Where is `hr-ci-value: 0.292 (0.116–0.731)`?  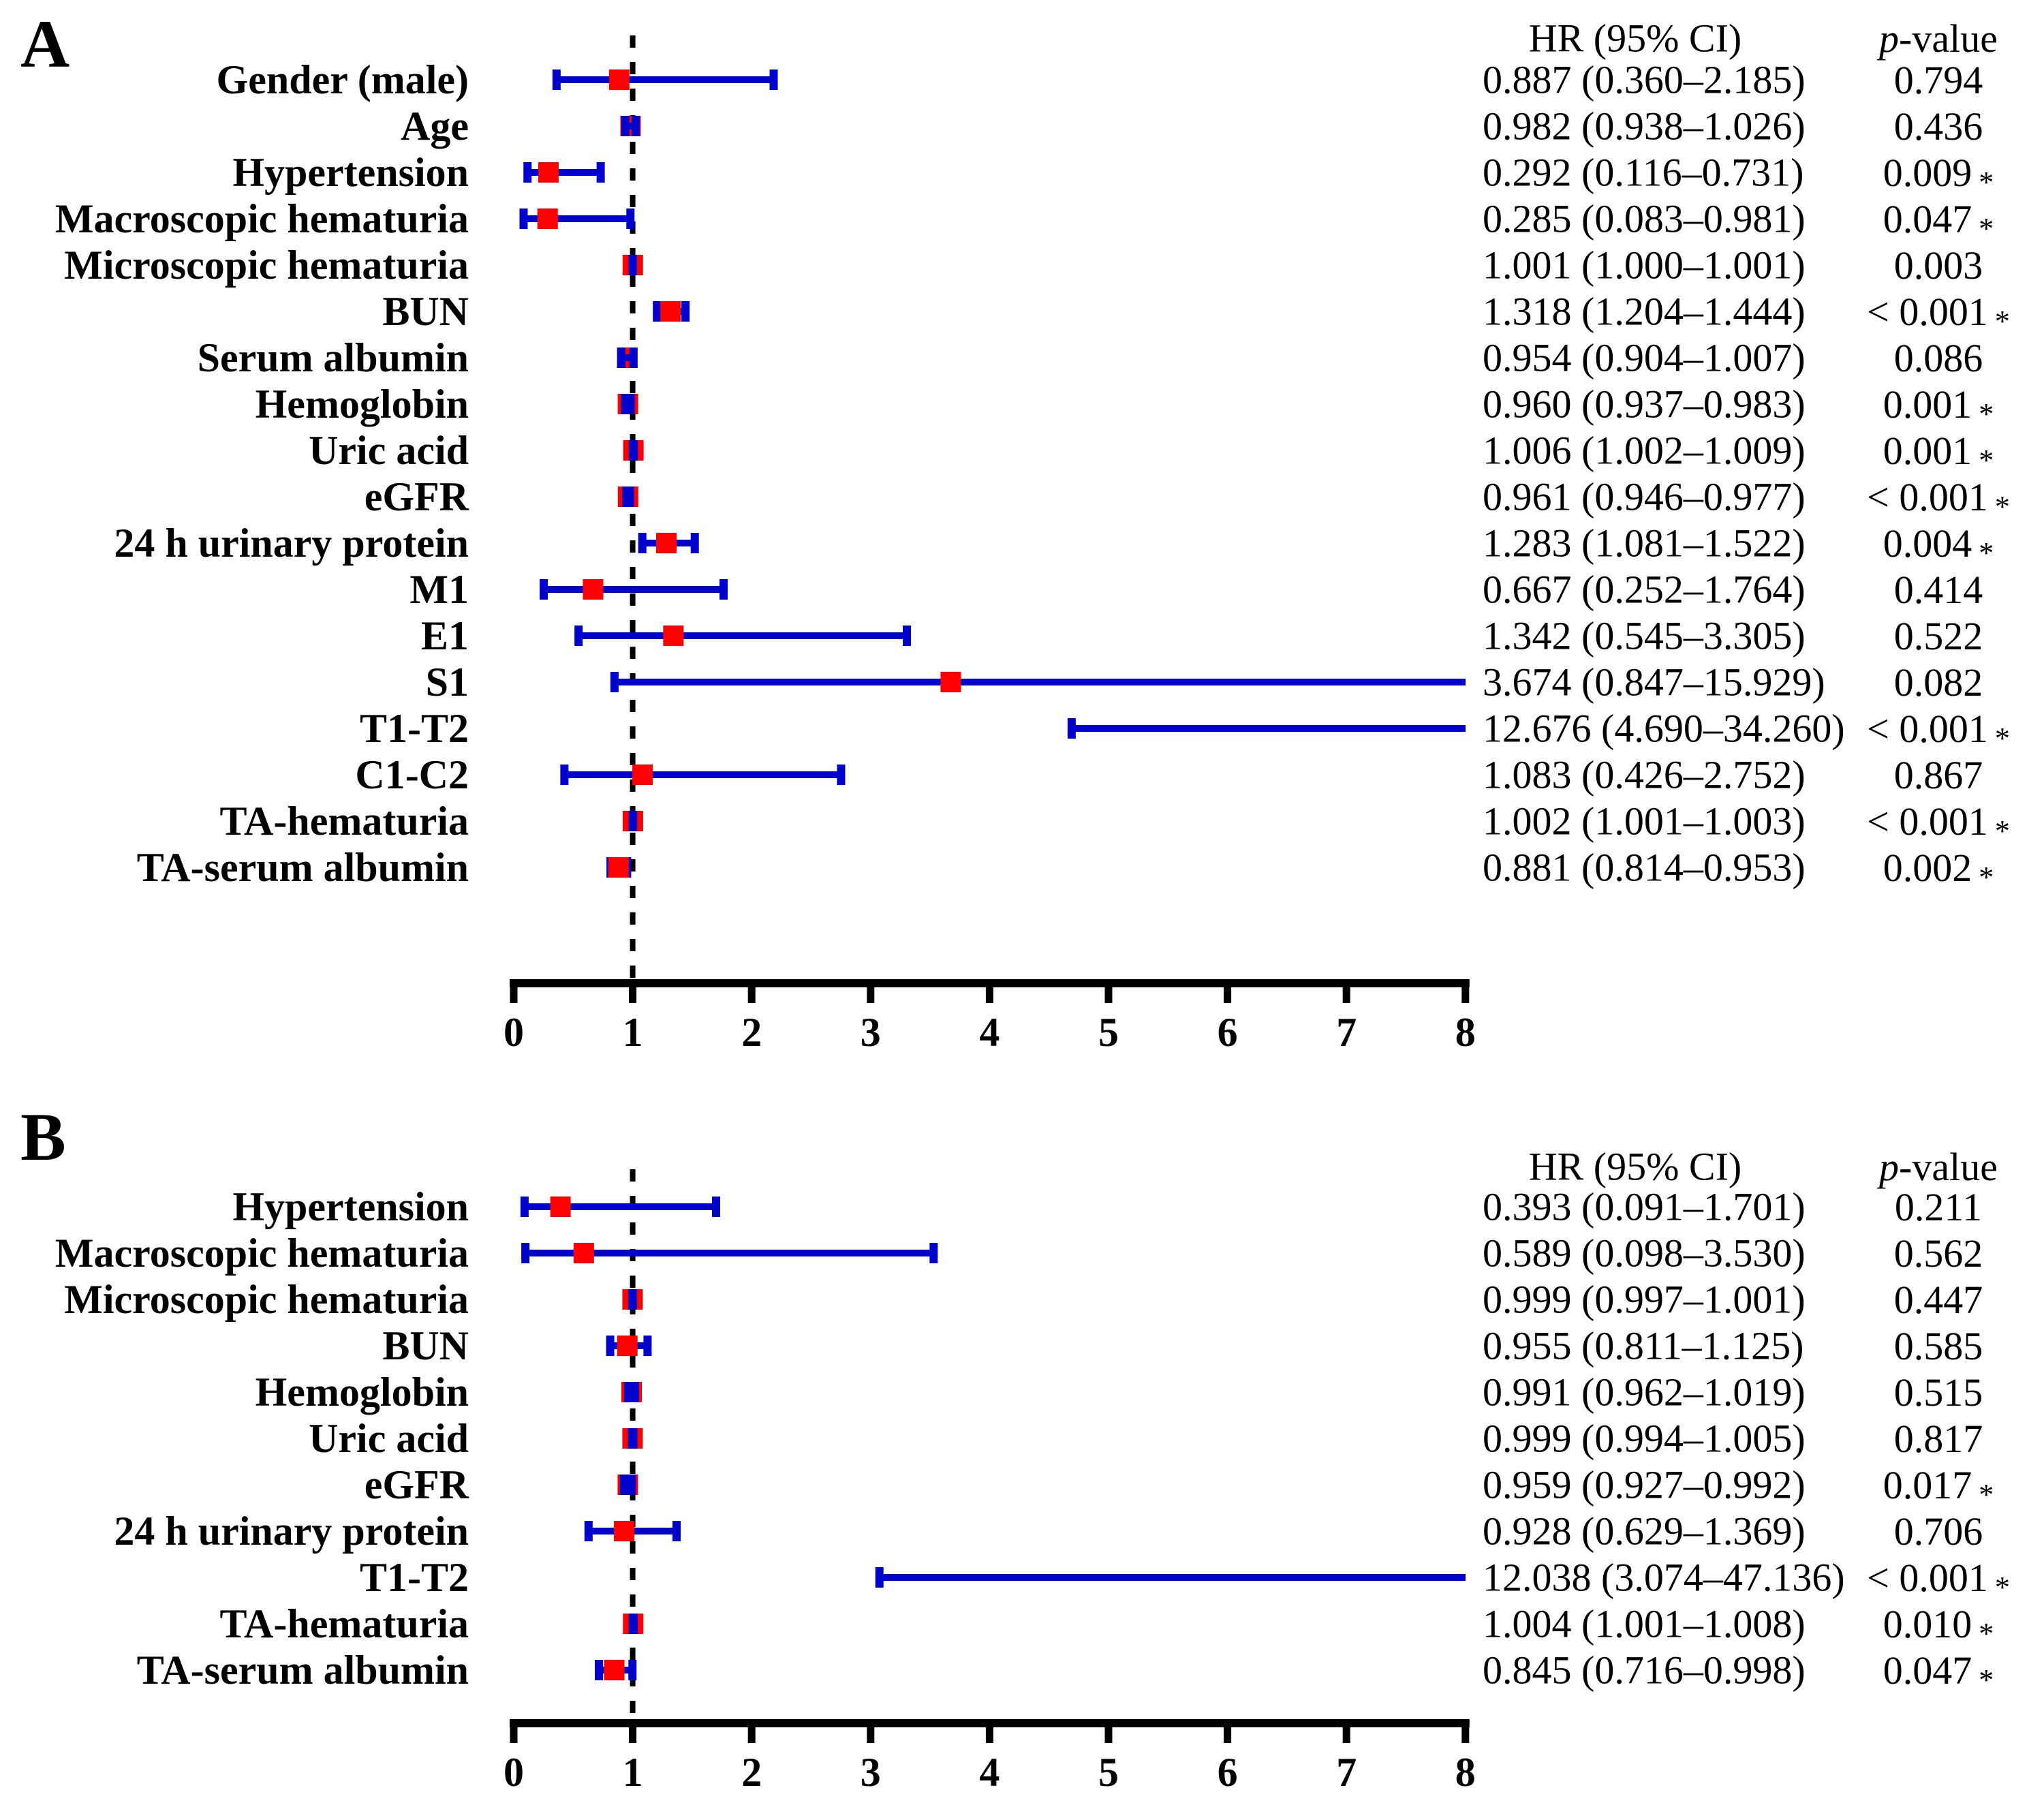
hr-ci-value: 0.292 (0.116–0.731) is located at coordinates (1643, 173).